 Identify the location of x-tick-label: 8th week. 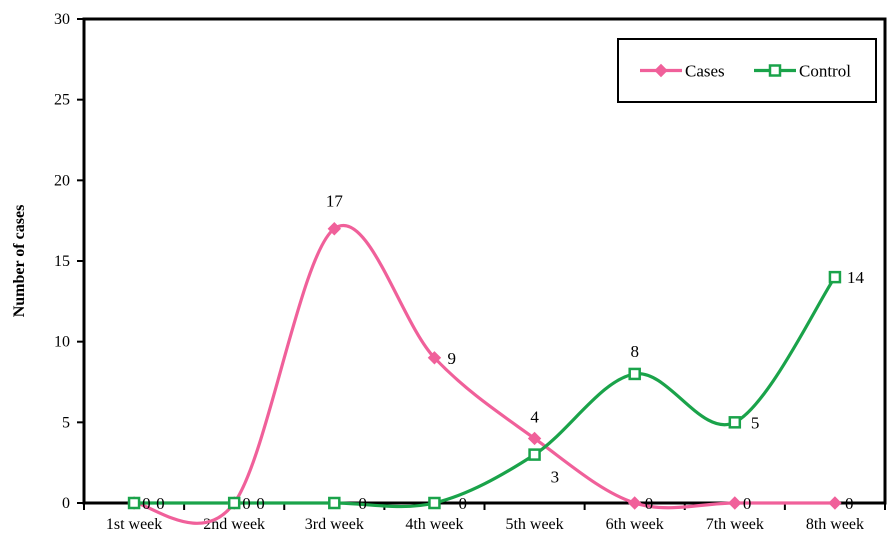
(835, 524).